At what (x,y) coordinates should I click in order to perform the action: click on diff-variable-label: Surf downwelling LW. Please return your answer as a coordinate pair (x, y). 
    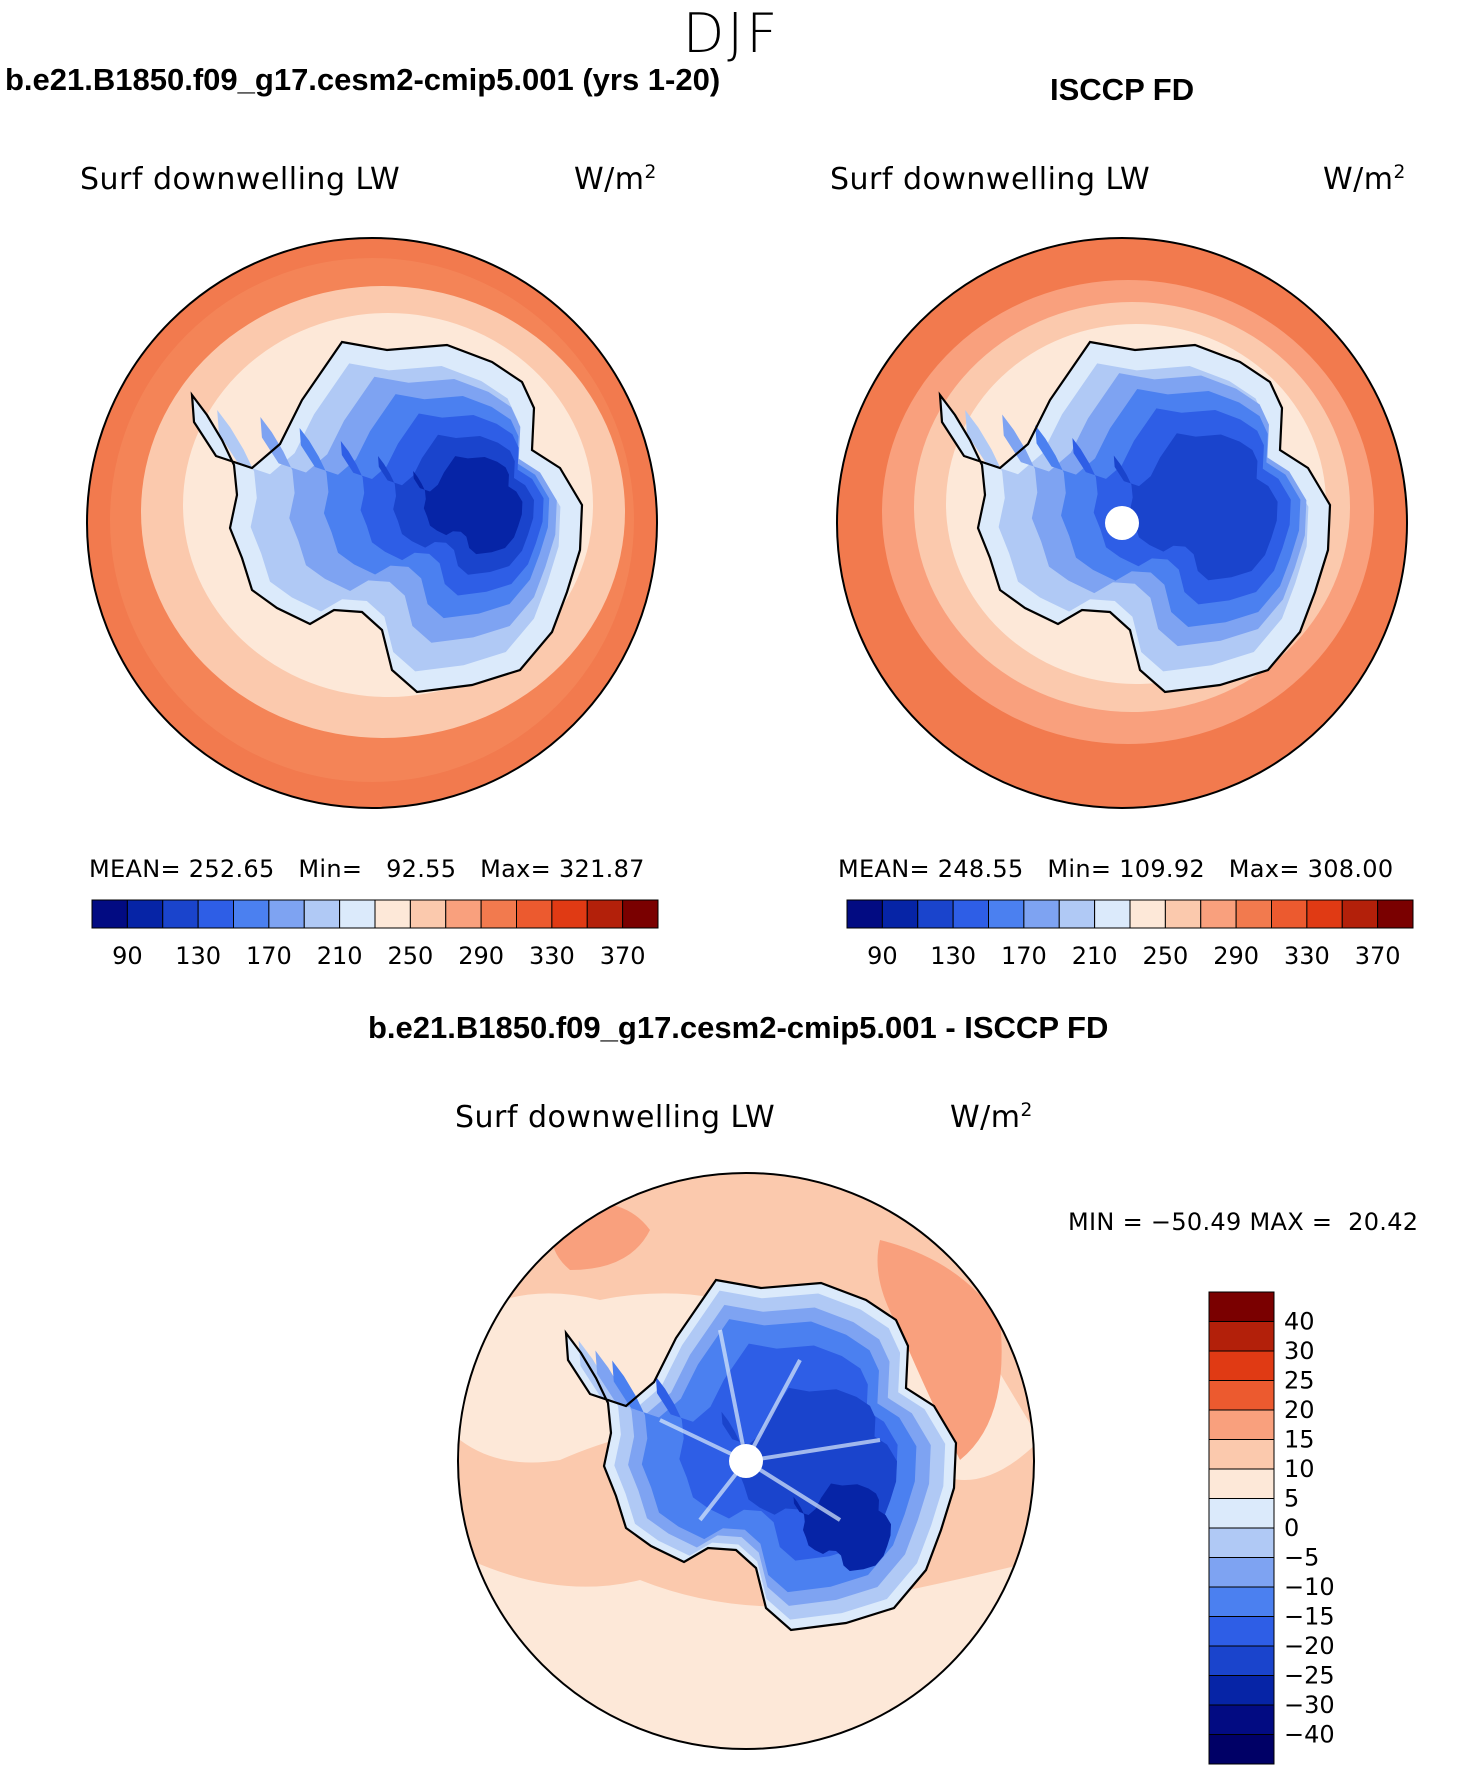
    Looking at the image, I should click on (615, 1117).